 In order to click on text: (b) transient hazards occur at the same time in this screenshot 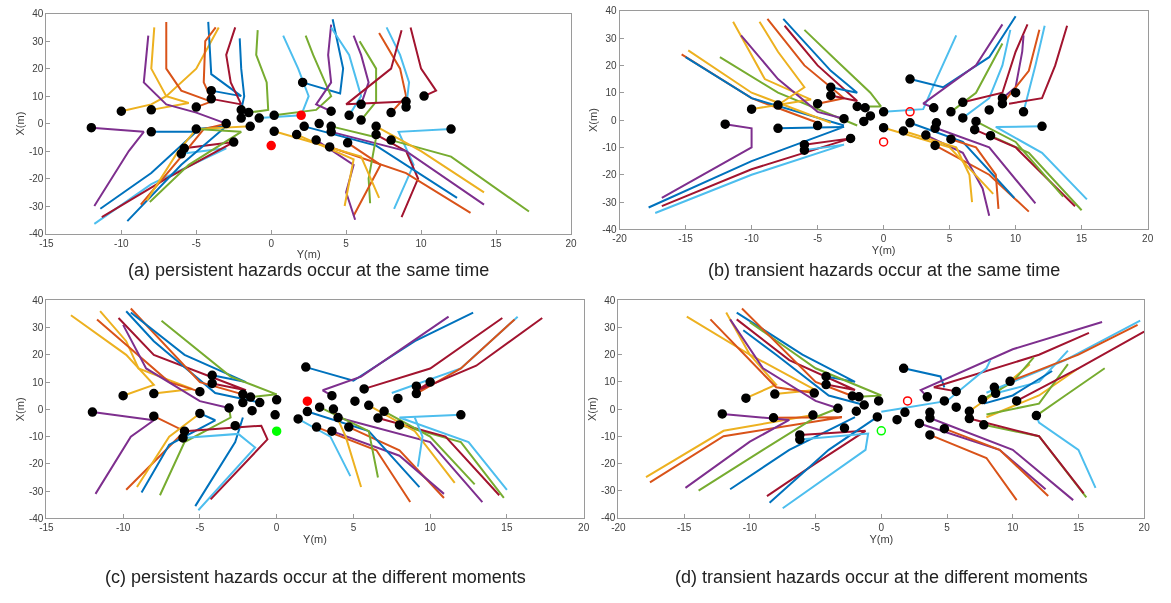, I will do `click(884, 270)`.